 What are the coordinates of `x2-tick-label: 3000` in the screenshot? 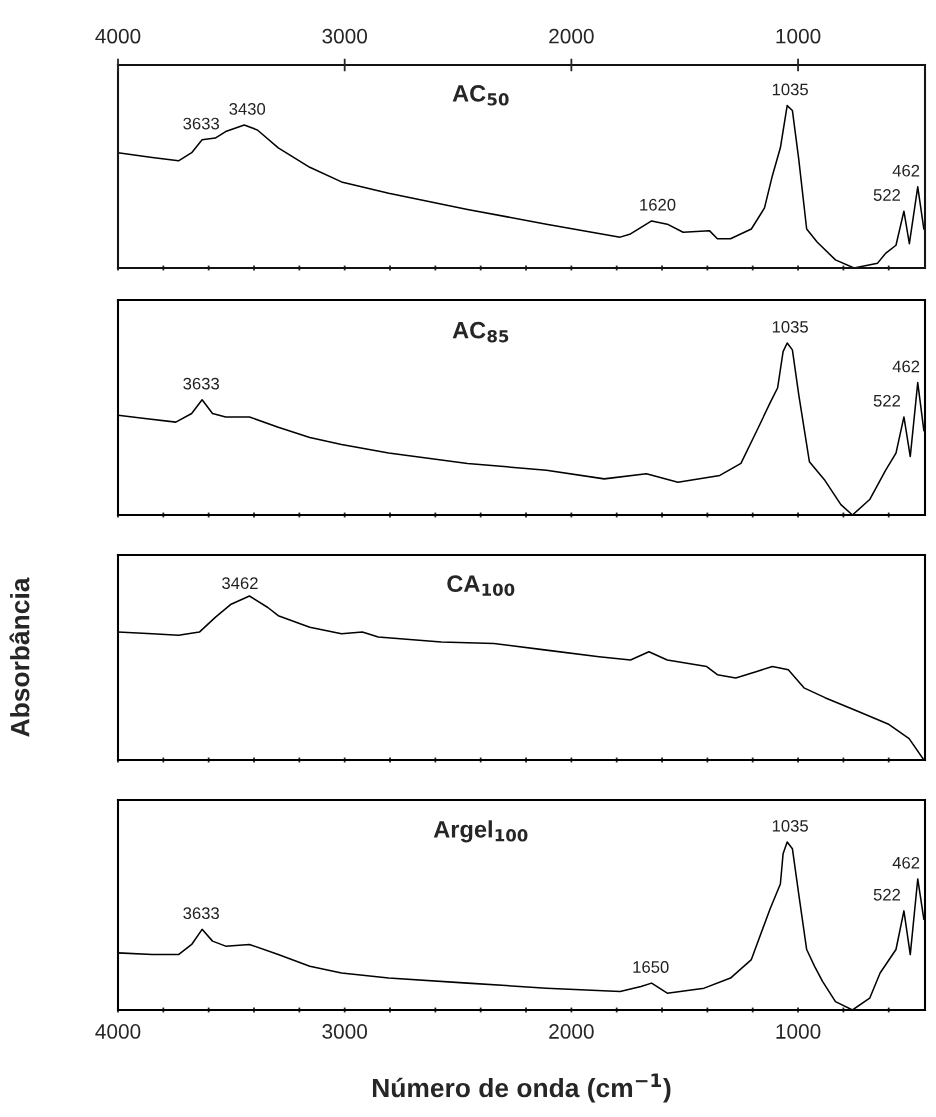 It's located at (345, 36).